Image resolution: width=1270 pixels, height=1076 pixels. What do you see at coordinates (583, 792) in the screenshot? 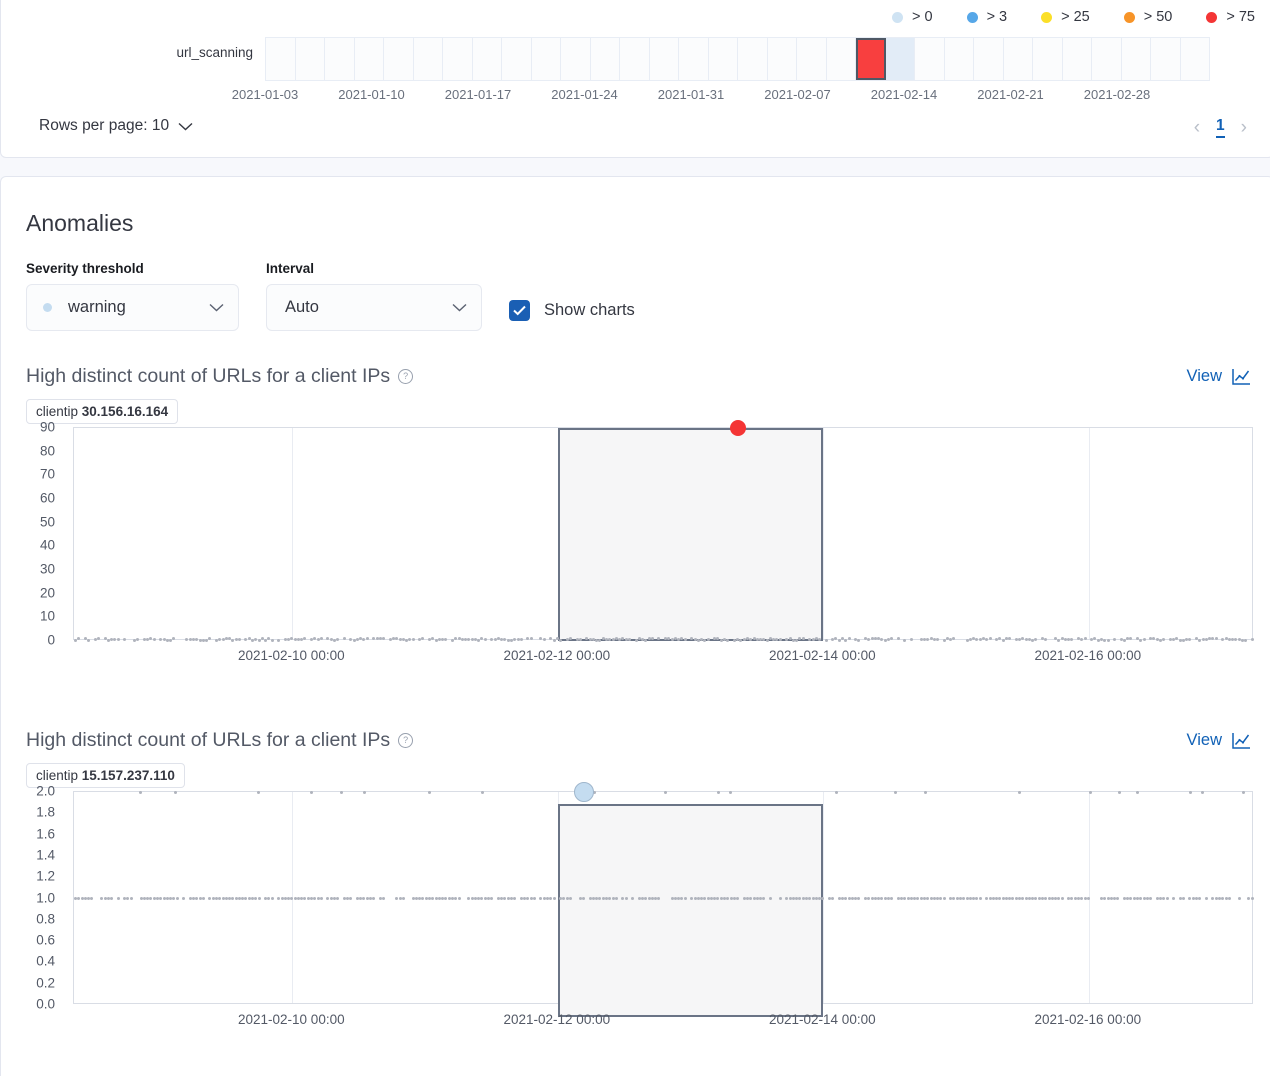
I see `anomaly-marker-warning` at bounding box center [583, 792].